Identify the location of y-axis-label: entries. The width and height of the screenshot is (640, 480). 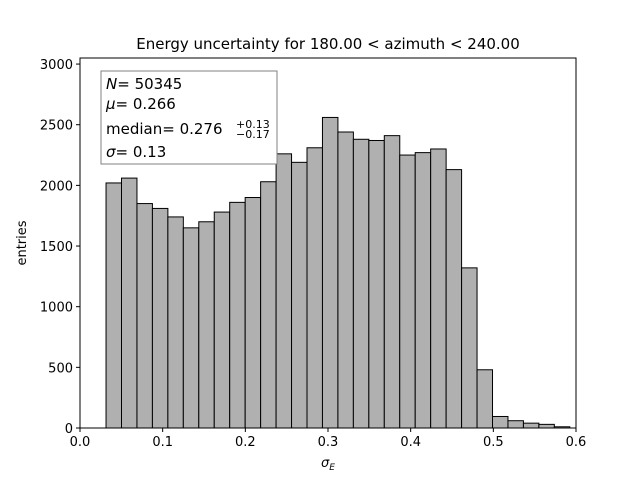
(22, 242).